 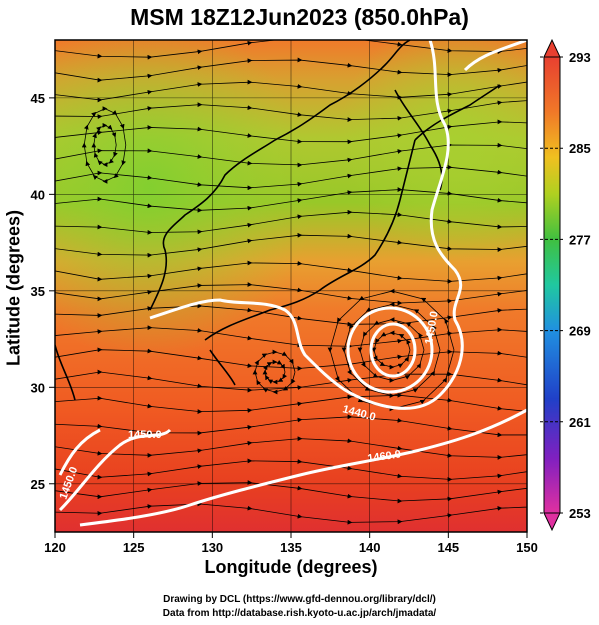 I want to click on contour-label: 1460.0, so click(x=384, y=456).